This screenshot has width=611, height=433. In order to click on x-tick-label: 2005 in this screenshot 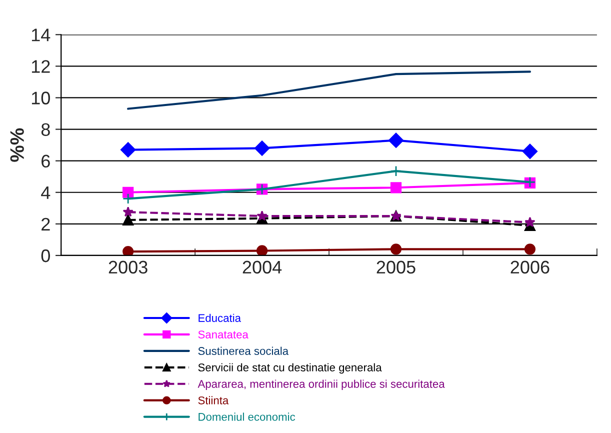, I will do `click(396, 267)`.